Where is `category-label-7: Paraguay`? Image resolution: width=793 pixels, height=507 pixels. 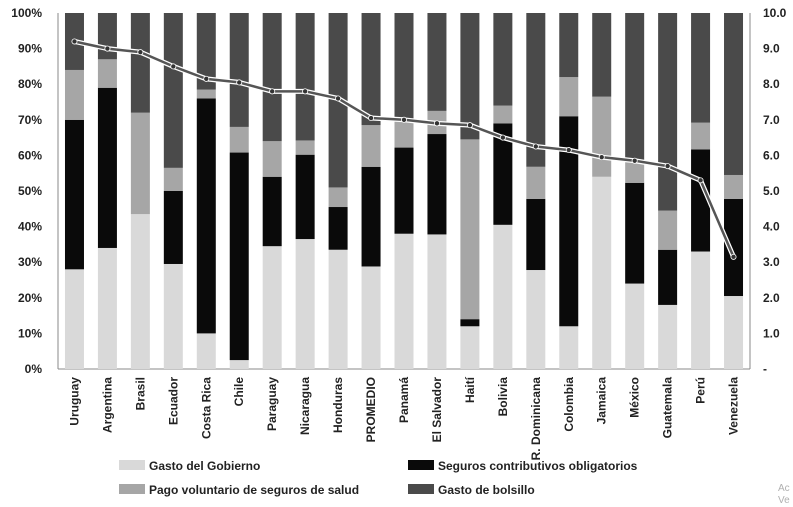
category-label-7: Paraguay is located at coordinates (272, 404).